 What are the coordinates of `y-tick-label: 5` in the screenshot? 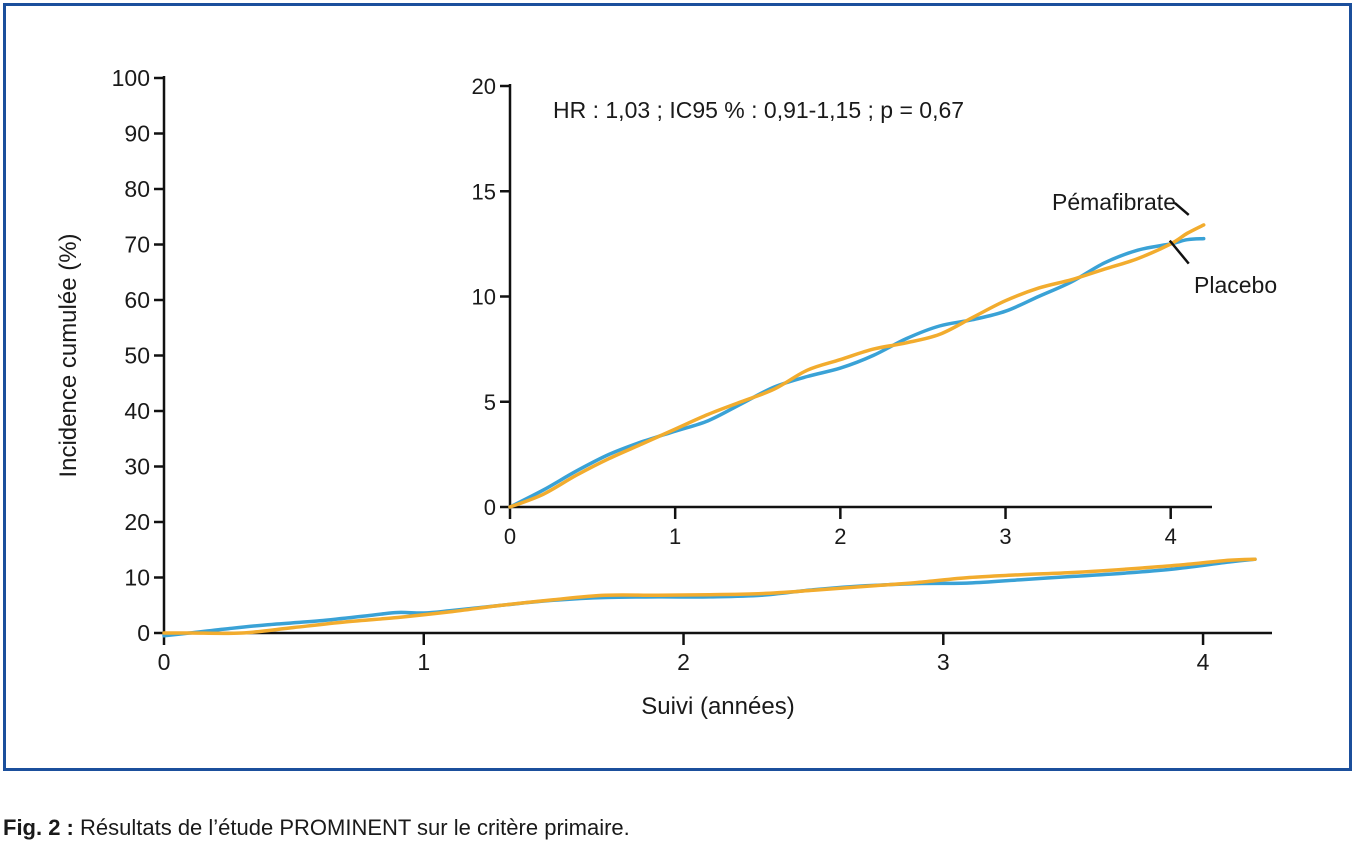 It's located at (490, 402).